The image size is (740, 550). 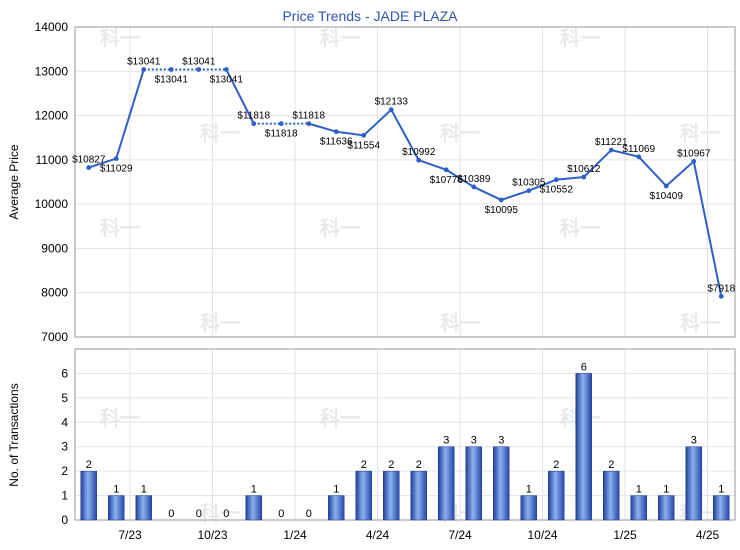 I want to click on price-data-label: $11221, so click(x=611, y=142).